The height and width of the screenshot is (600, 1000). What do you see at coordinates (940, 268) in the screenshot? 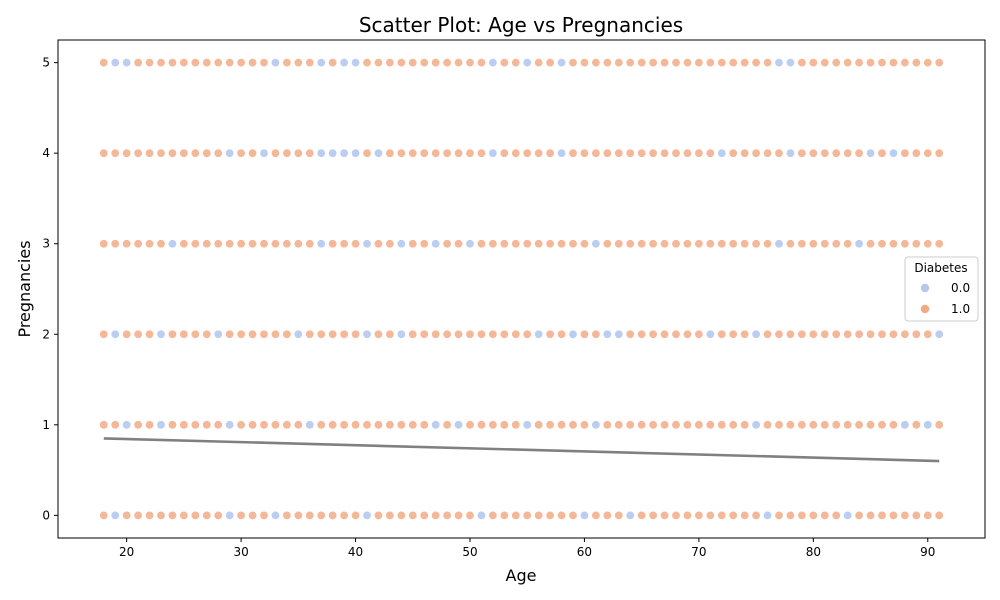
I see `legend-title: Diabetes` at bounding box center [940, 268].